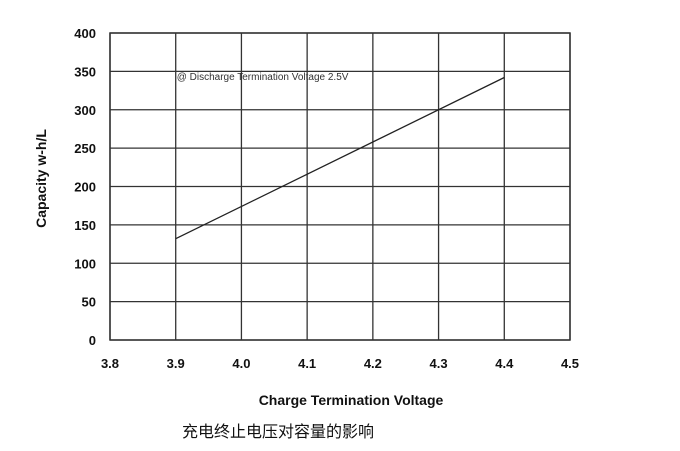 The width and height of the screenshot is (680, 451). Describe the element at coordinates (439, 363) in the screenshot. I see `x-tick-label: 4.3` at that location.